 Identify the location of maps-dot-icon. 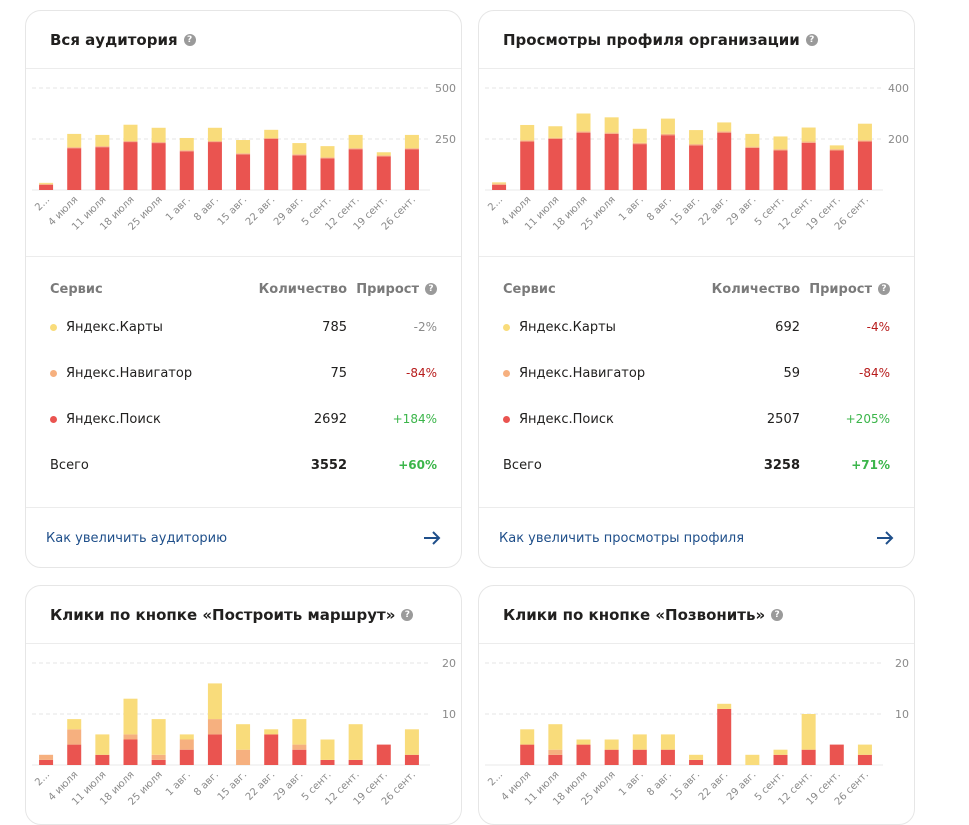
(506, 327).